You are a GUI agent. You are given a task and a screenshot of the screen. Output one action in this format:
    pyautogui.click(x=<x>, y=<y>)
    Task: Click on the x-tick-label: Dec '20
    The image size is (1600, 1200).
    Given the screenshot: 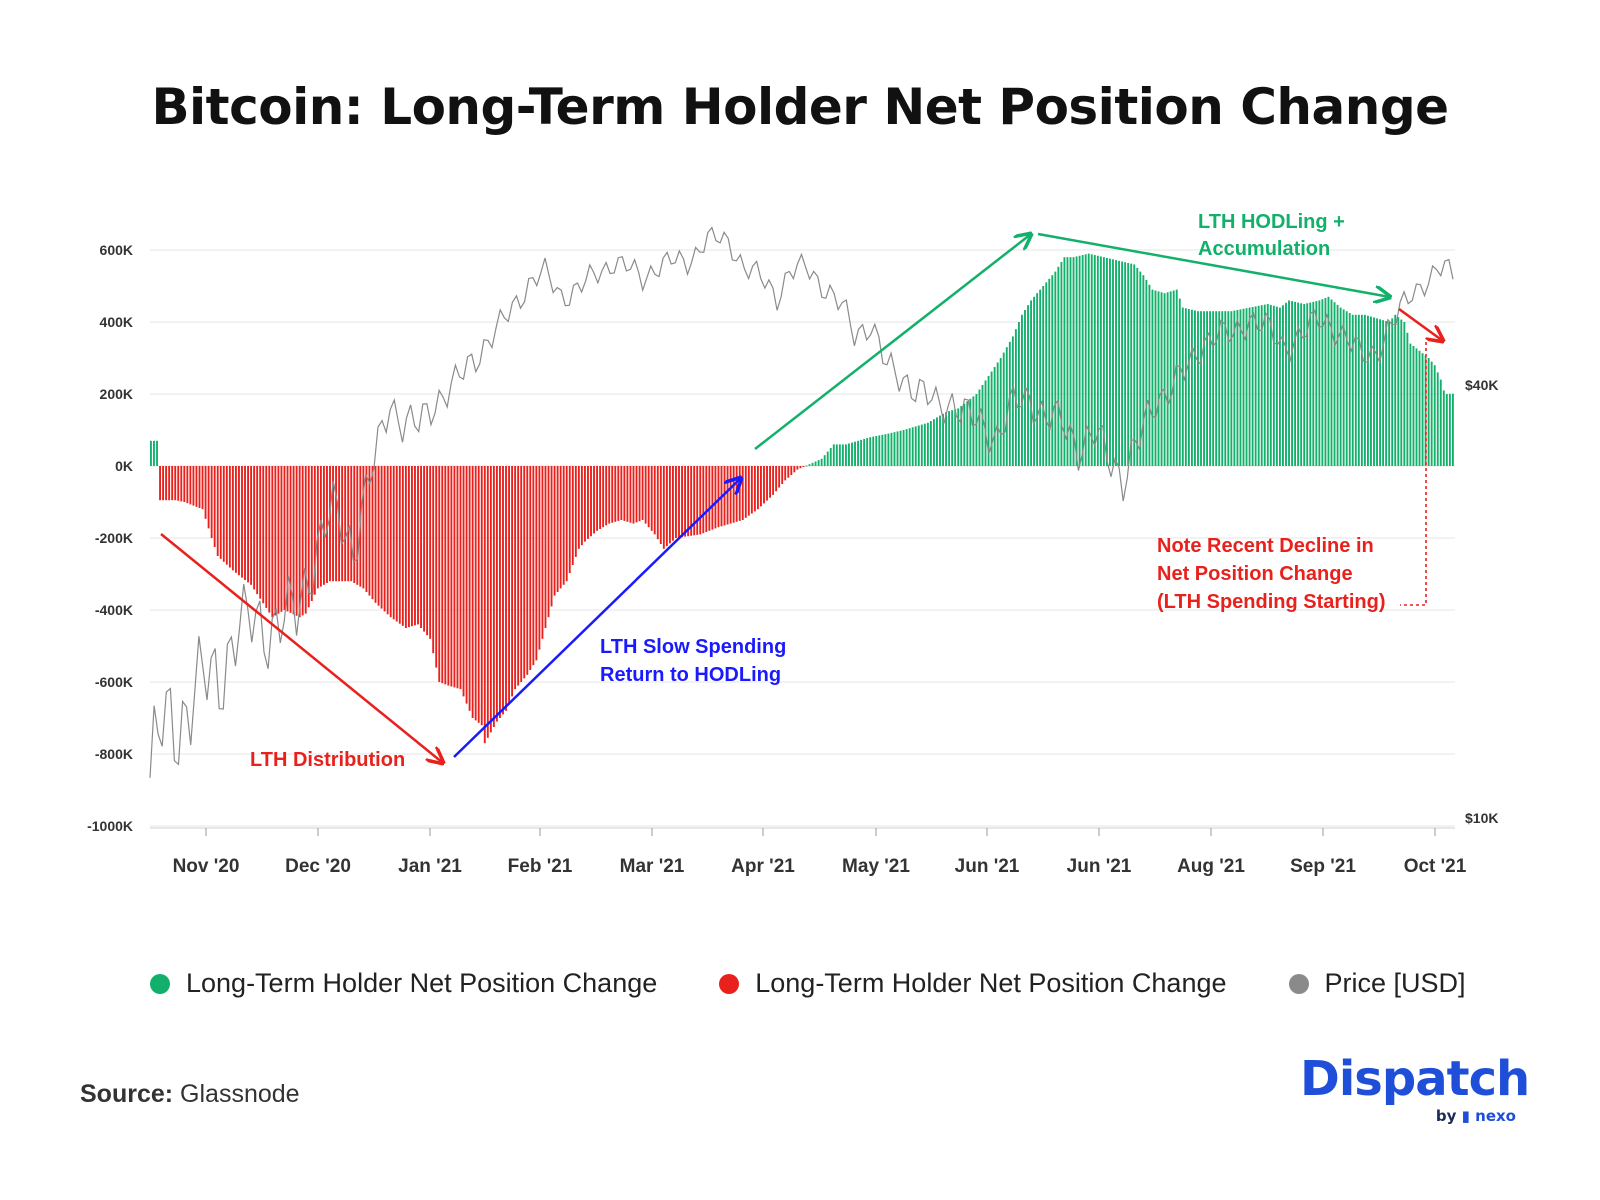 What is the action you would take?
    pyautogui.click(x=318, y=866)
    